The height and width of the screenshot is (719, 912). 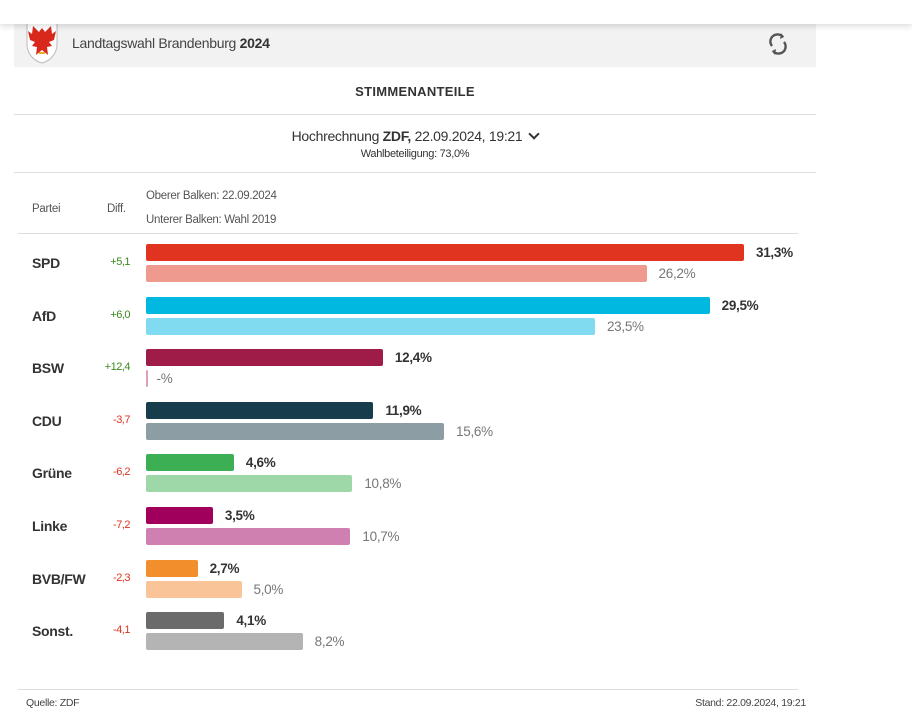 What do you see at coordinates (120, 262) in the screenshot?
I see `diff-value: +5,1` at bounding box center [120, 262].